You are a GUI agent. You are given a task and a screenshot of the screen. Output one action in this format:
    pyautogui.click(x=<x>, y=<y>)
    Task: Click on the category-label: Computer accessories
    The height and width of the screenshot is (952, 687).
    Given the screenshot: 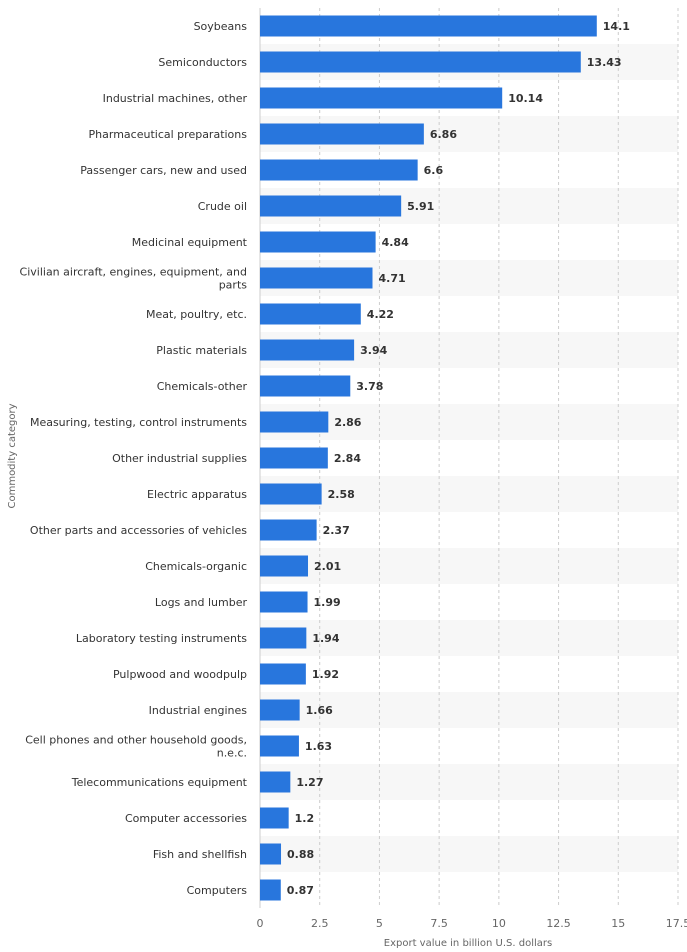 What is the action you would take?
    pyautogui.click(x=186, y=818)
    